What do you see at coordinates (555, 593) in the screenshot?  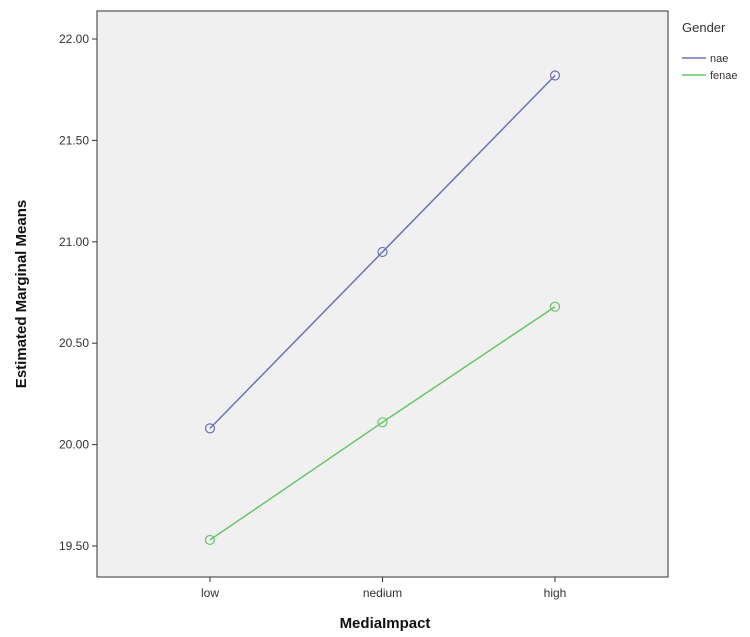 I see `x-tick-label: high` at bounding box center [555, 593].